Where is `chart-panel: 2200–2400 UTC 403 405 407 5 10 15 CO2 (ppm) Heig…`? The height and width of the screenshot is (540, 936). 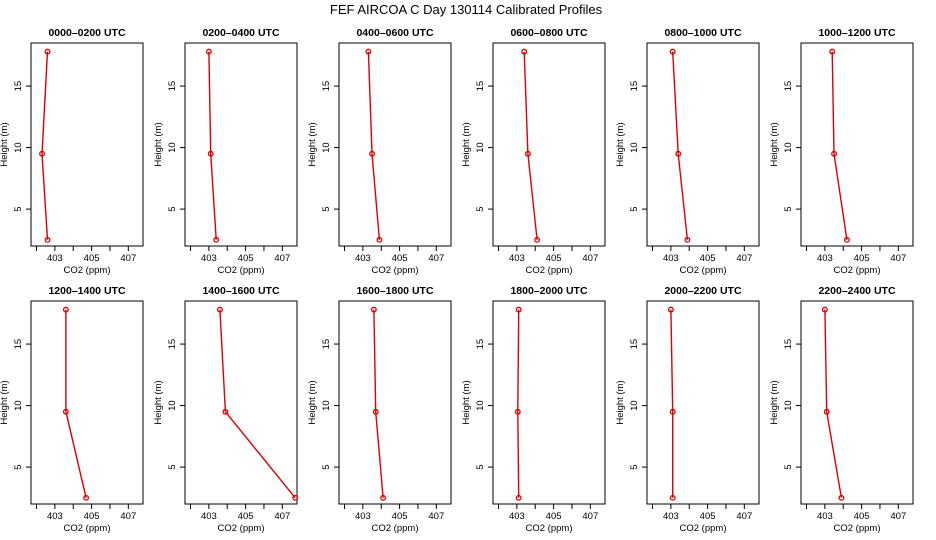
chart-panel: 2200–2400 UTC 403 405 407 5 10 15 CO2 (ppm) Heig… is located at coordinates (841, 409).